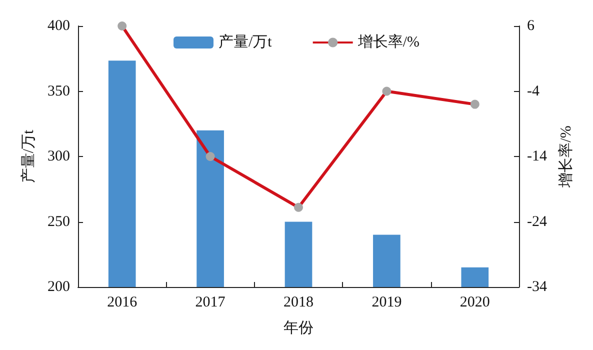  What do you see at coordinates (531, 26) in the screenshot?
I see `y2-tick-label: 6` at bounding box center [531, 26].